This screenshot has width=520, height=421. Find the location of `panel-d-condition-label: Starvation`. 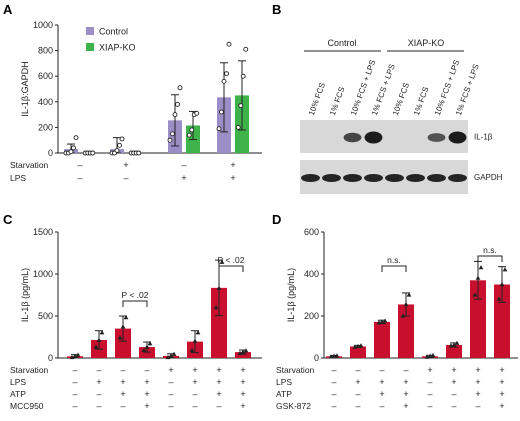

panel-d-condition-label: Starvation is located at coordinates (295, 370).